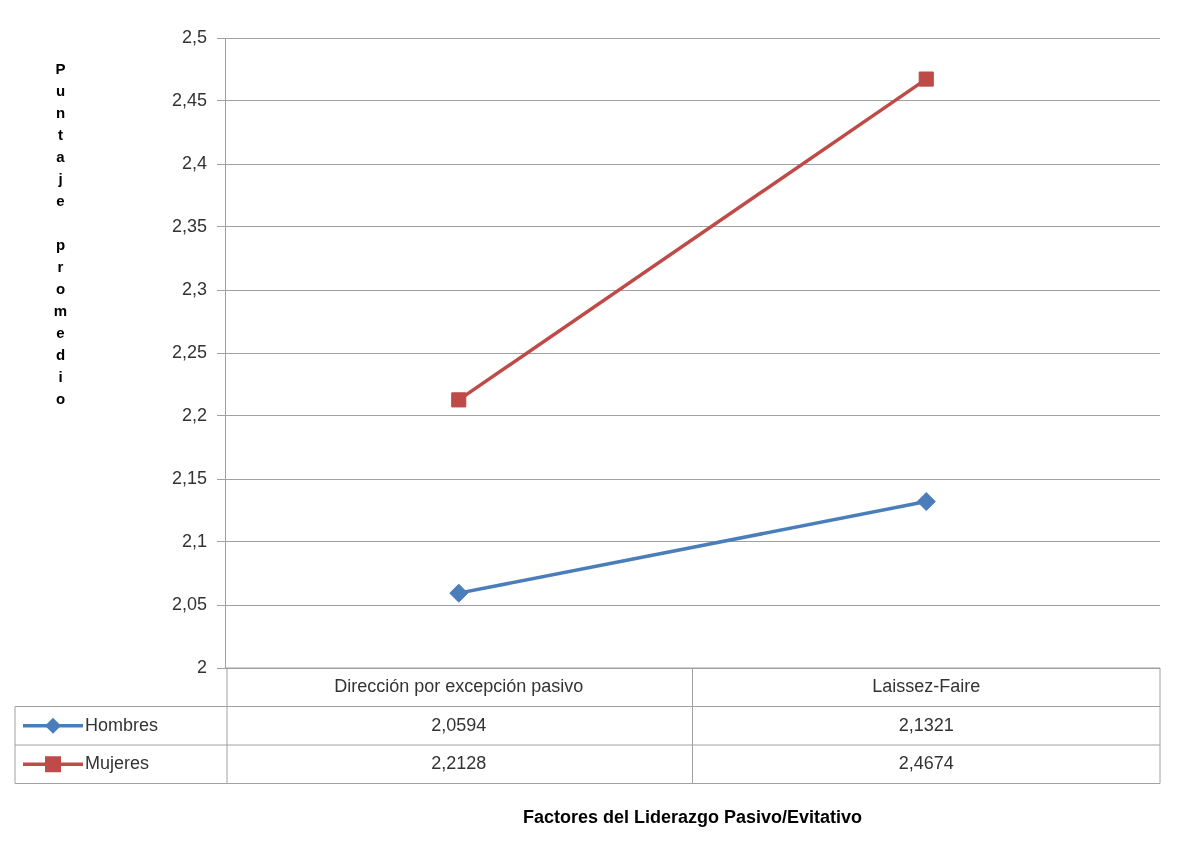  Describe the element at coordinates (189, 603) in the screenshot. I see `y-tick-label: 2,05` at that location.